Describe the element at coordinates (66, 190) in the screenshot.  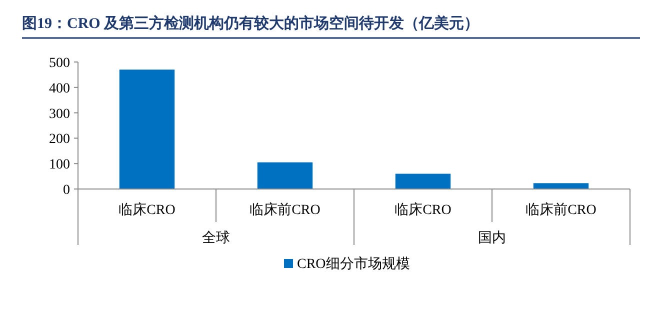
I see `y-tick-label: 0` at that location.